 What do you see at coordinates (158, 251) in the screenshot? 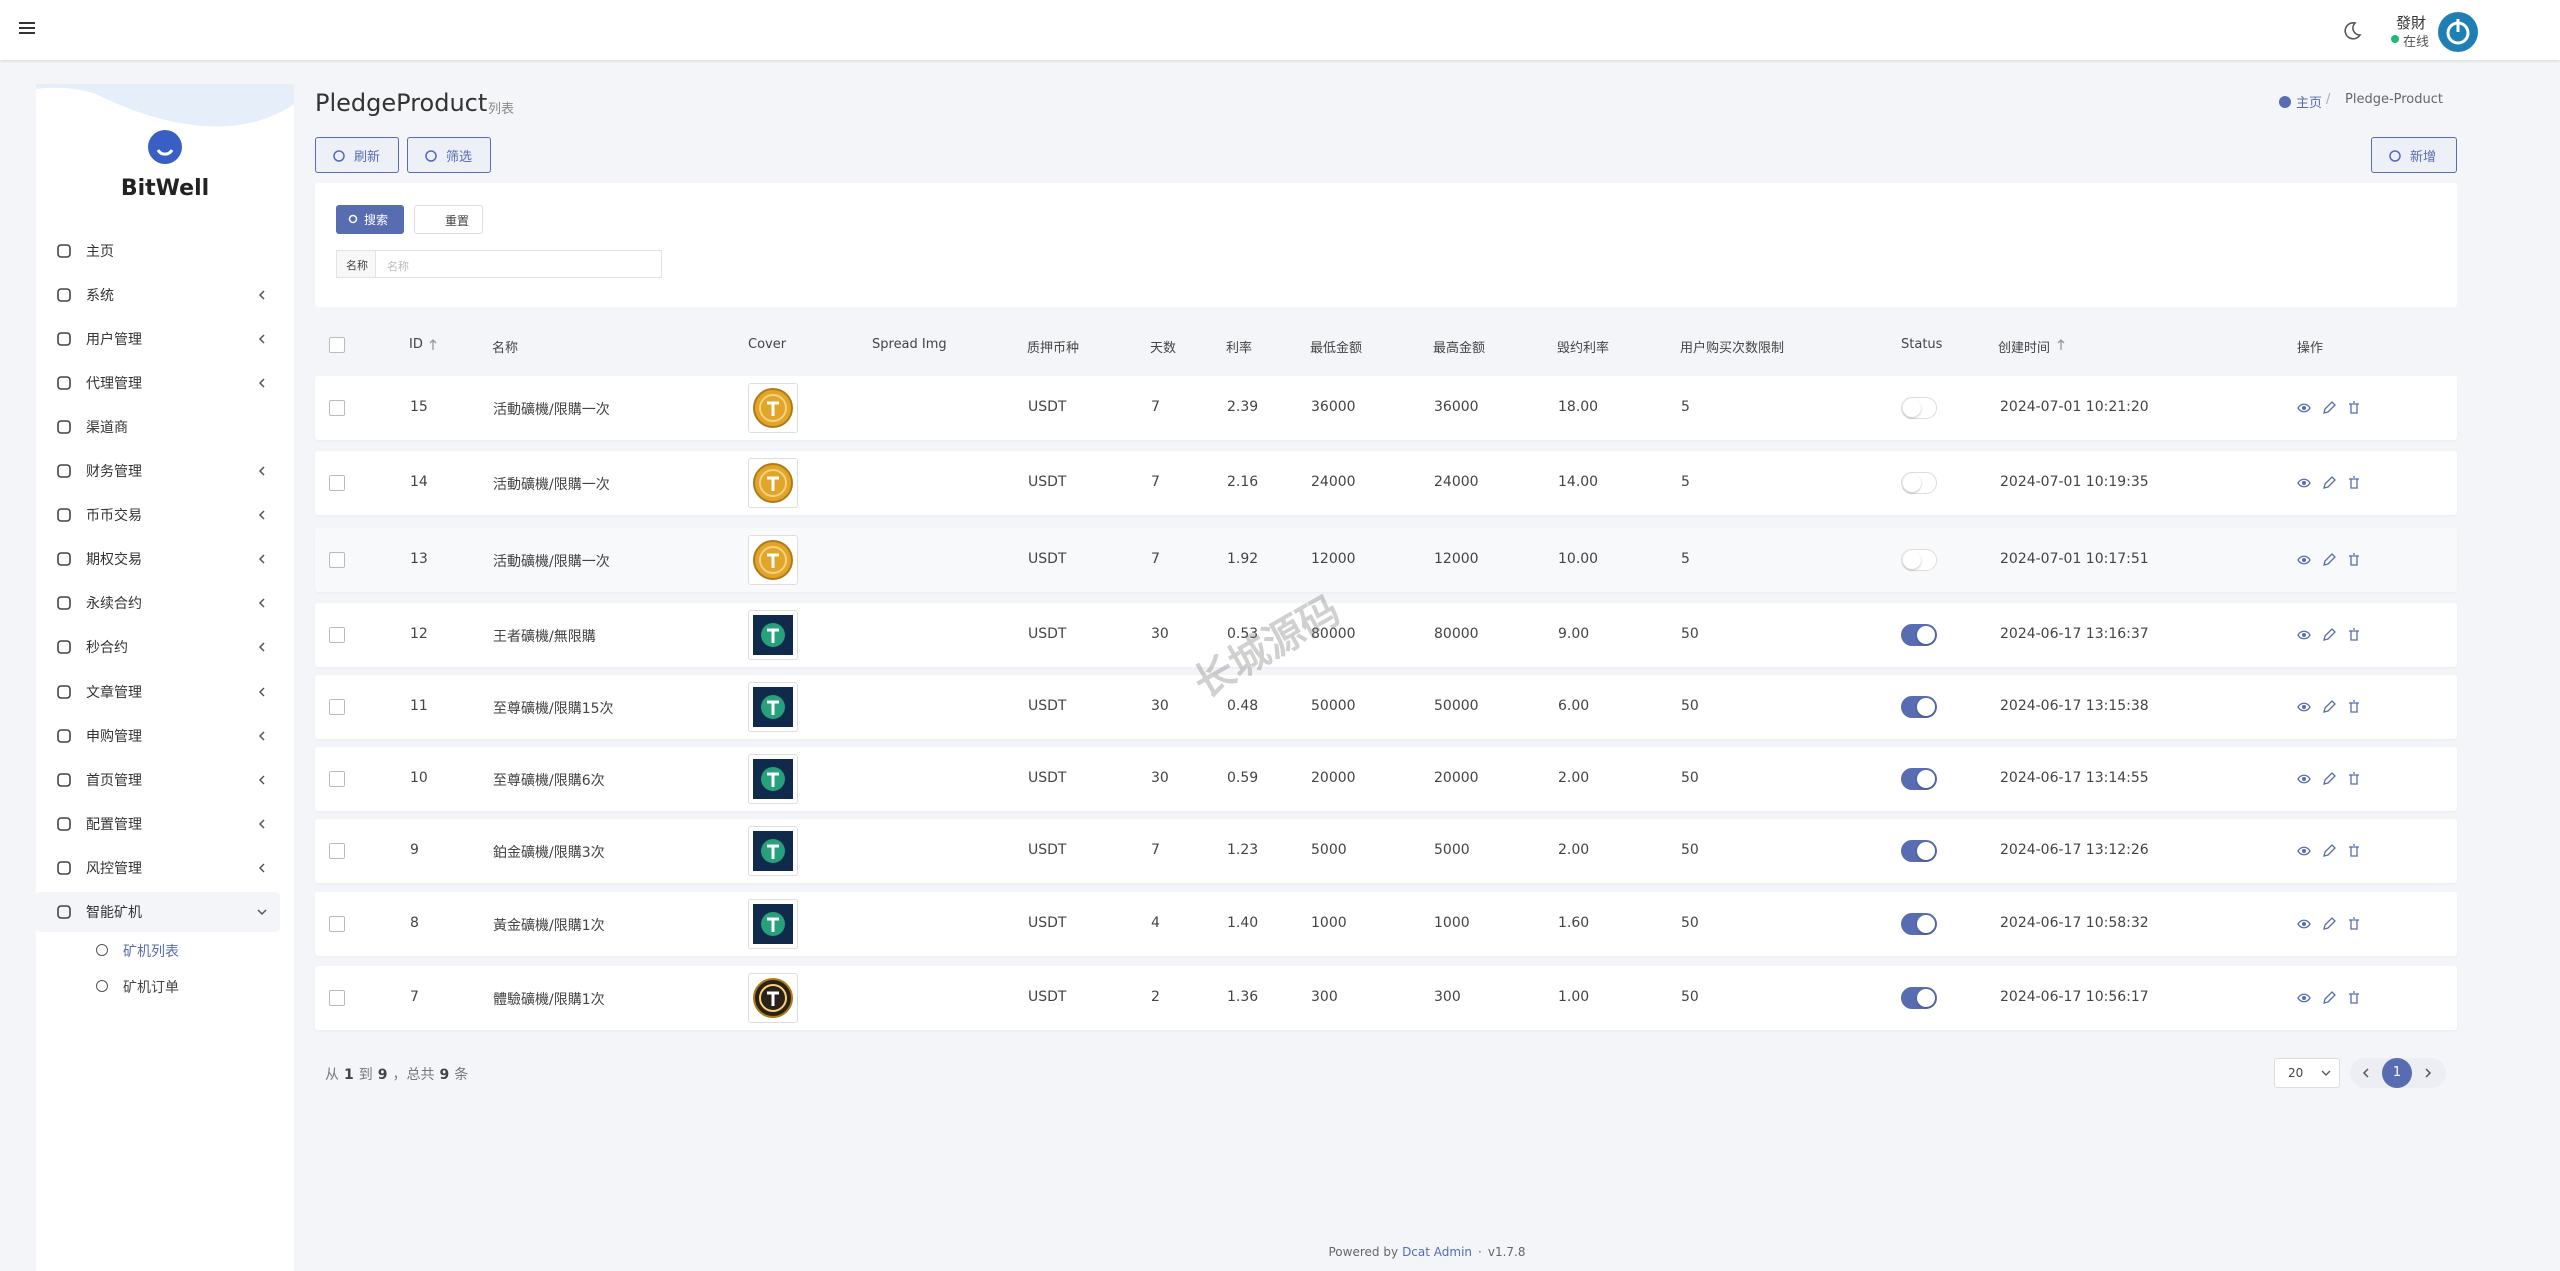
I see `menu-item: 主页` at bounding box center [158, 251].